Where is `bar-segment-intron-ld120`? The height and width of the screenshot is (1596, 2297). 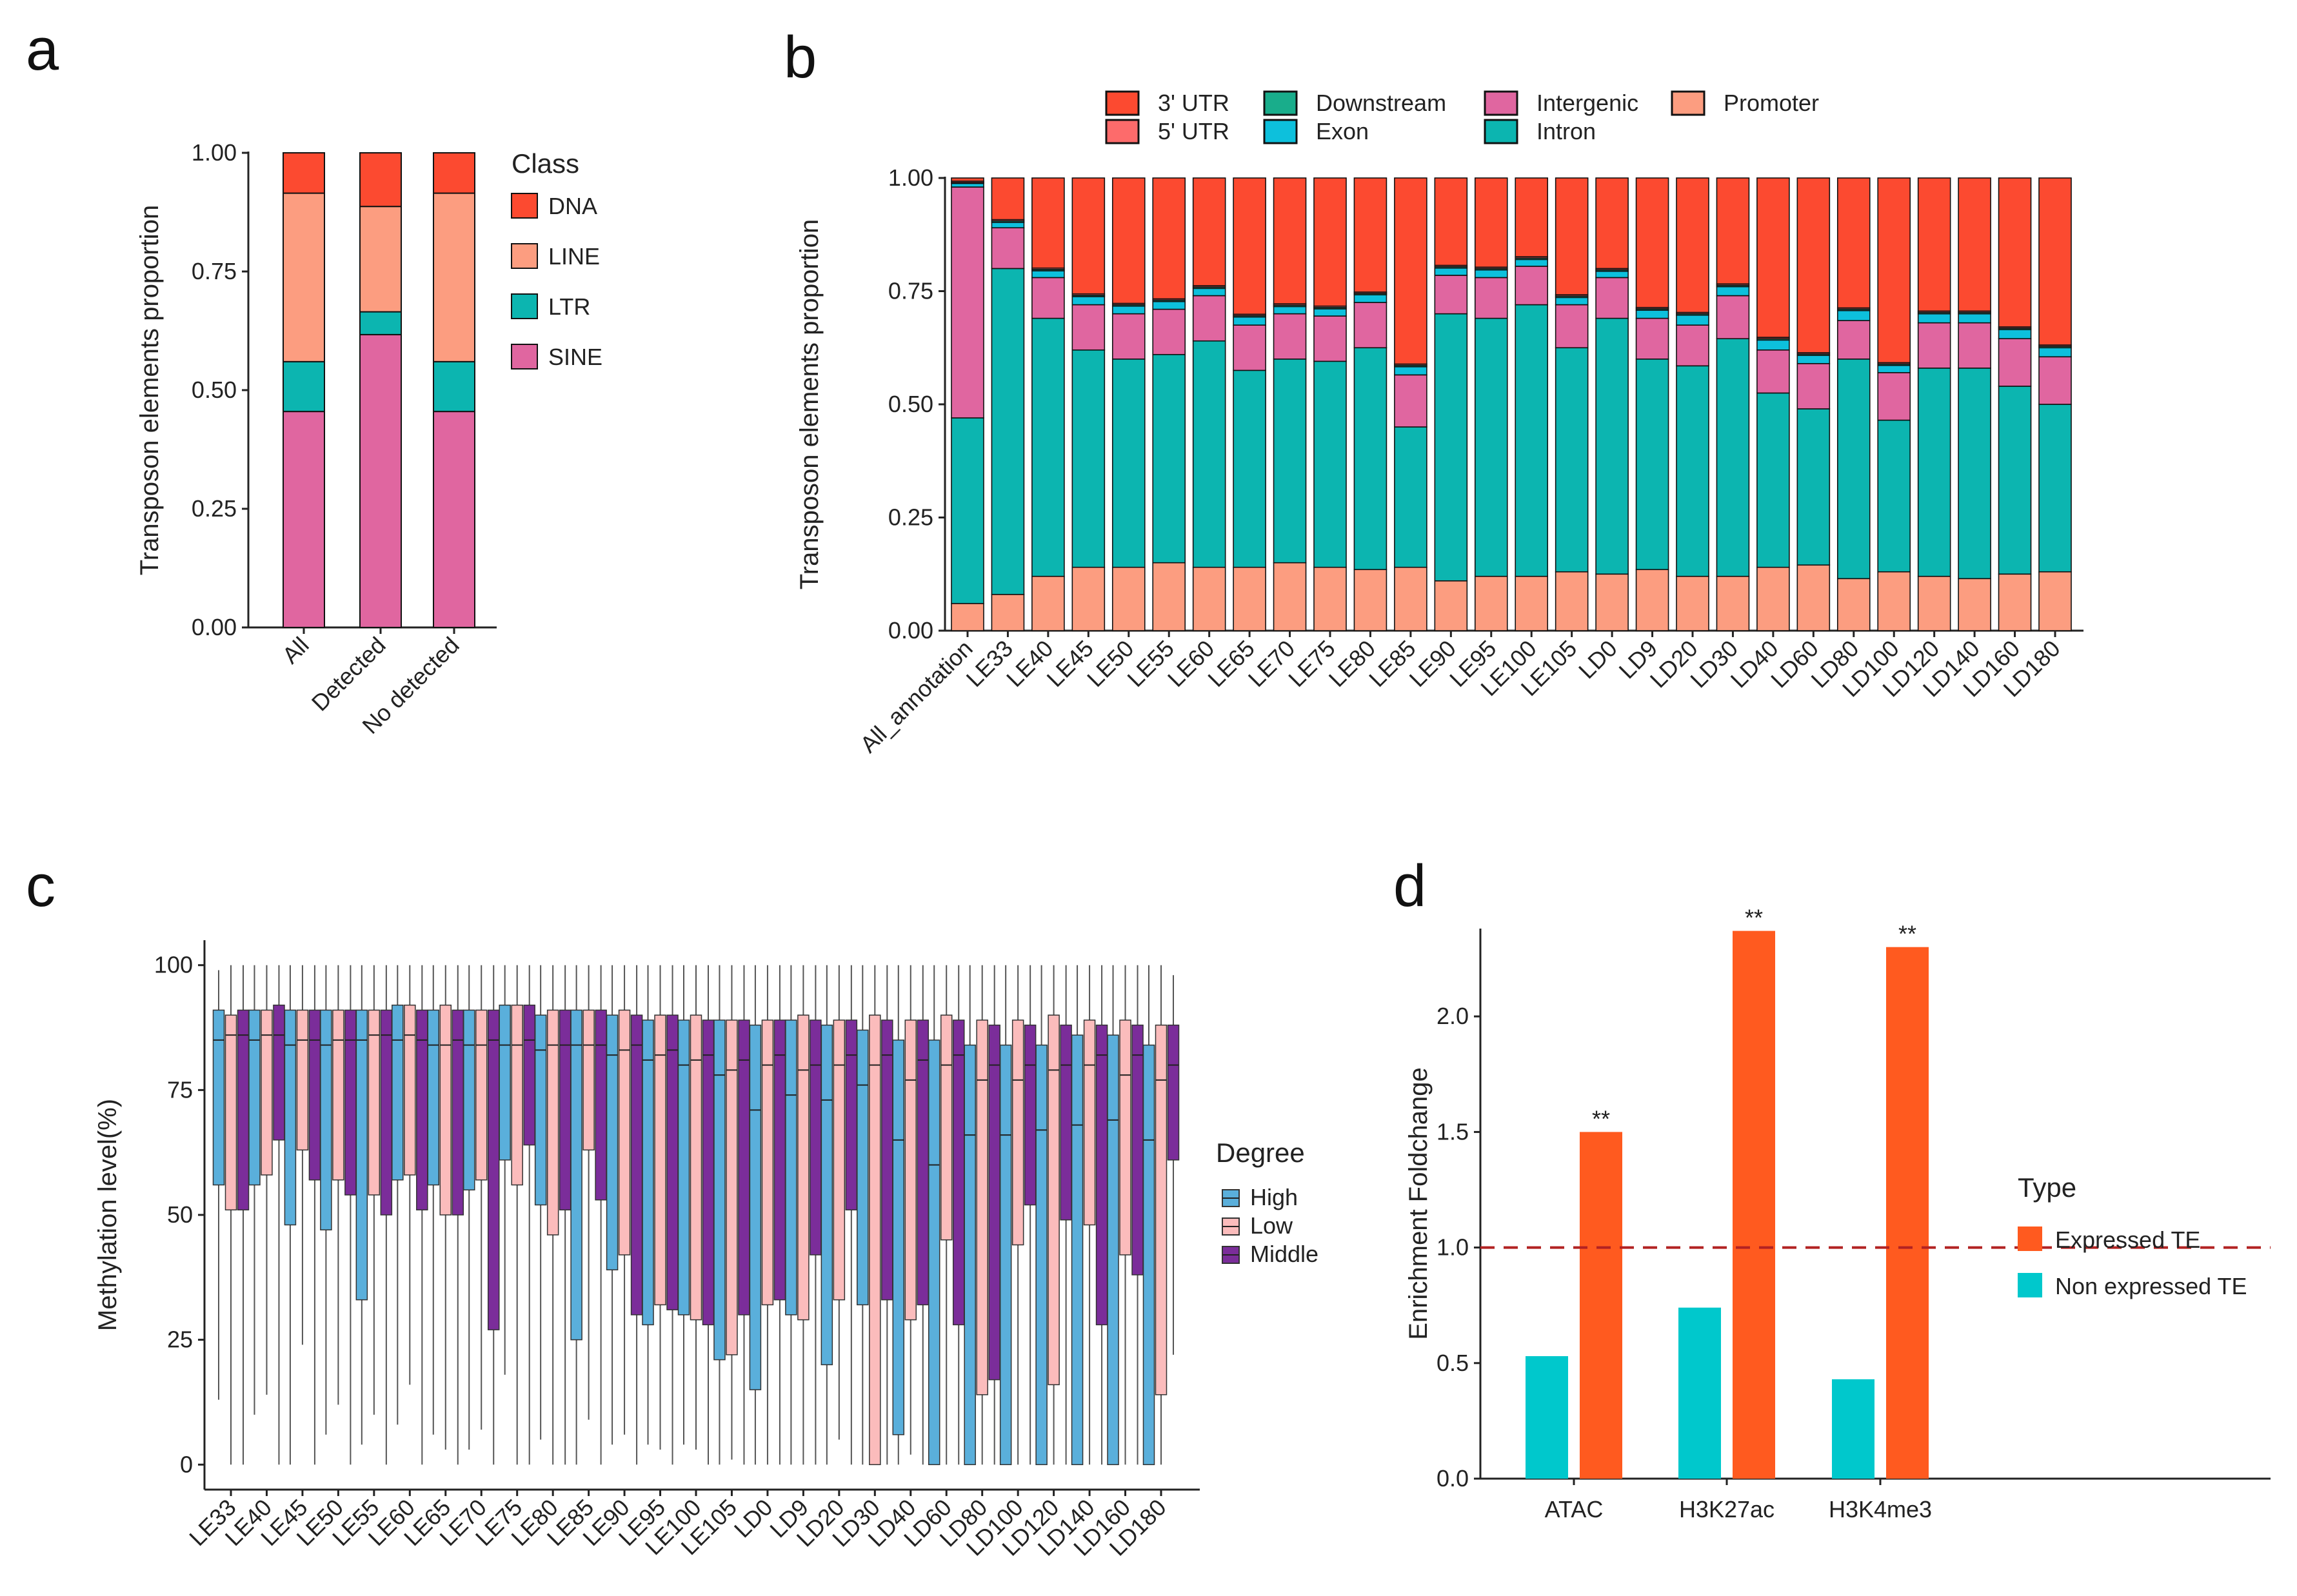
bar-segment-intron-ld120 is located at coordinates (1934, 472).